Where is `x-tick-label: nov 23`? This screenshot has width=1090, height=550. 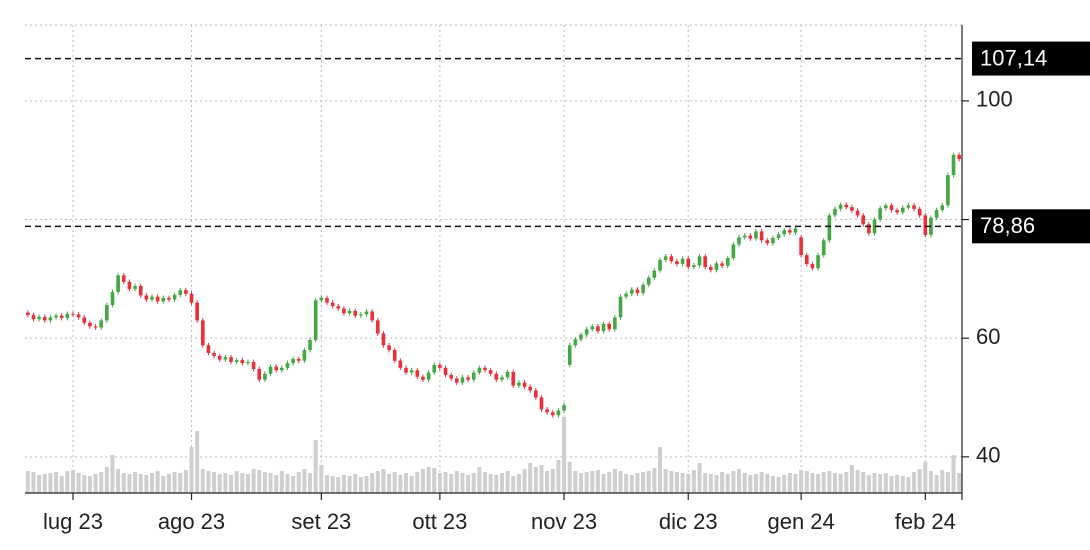
x-tick-label: nov 23 is located at coordinates (564, 521).